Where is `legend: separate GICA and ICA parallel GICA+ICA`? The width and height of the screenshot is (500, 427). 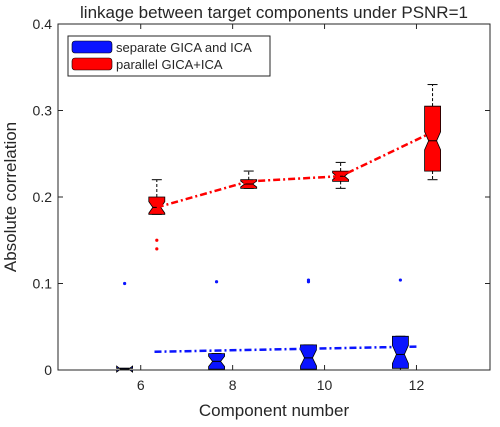
legend: separate GICA and ICA parallel GICA+ICA is located at coordinates (169, 56).